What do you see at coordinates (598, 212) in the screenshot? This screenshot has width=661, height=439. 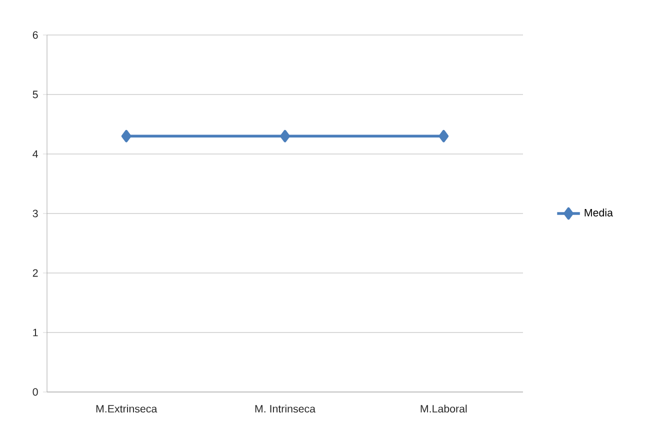 I see `legend-label: Media` at bounding box center [598, 212].